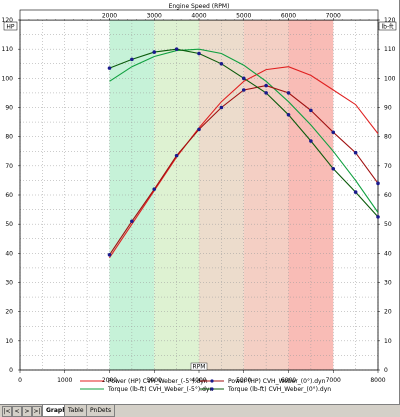 This screenshot has width=400, height=417. What do you see at coordinates (388, 283) in the screenshot?
I see `y-tick-label-right: 30` at bounding box center [388, 283].